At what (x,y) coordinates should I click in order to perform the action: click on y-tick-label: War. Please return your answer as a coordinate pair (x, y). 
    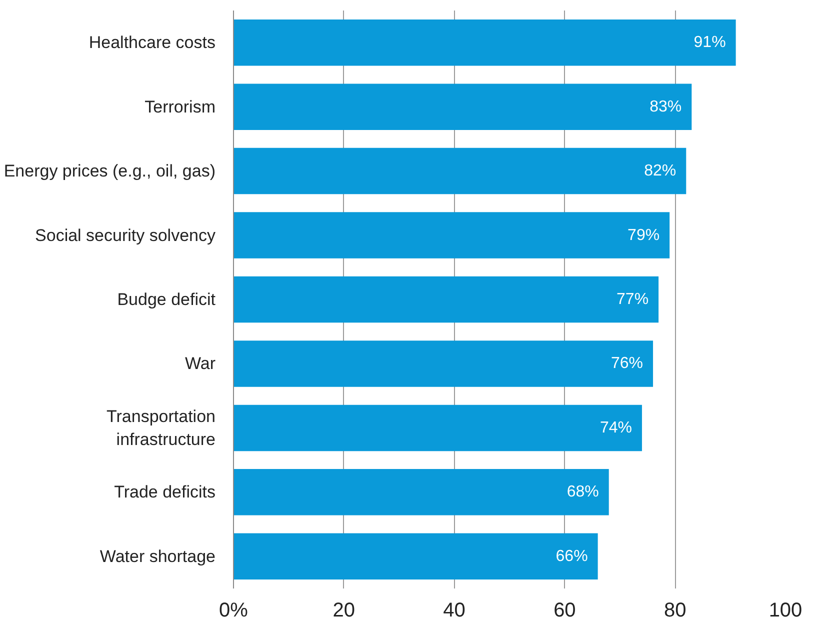
    Looking at the image, I should click on (200, 364).